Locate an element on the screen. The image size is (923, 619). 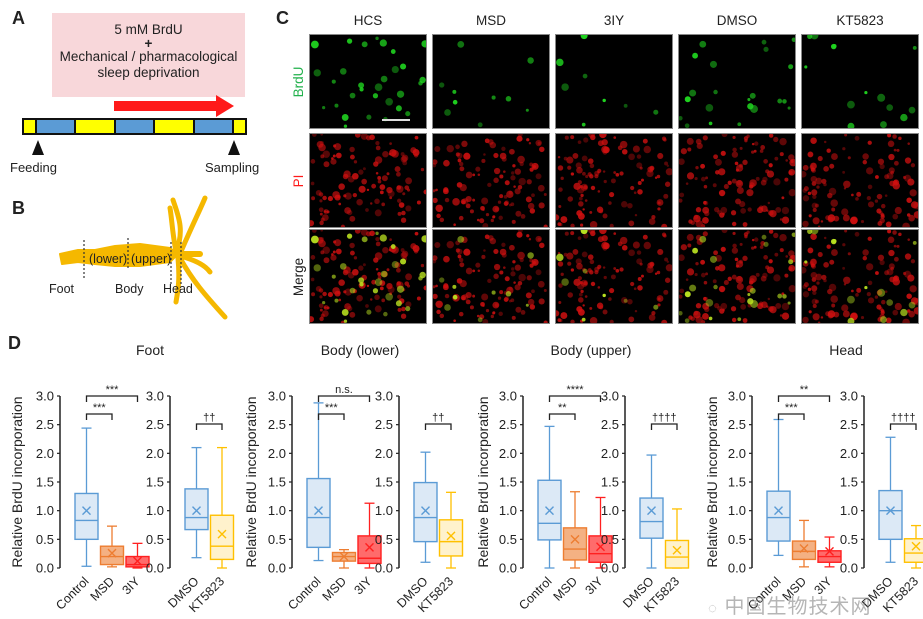
row-label-merge: Merge is located at coordinates (299, 277).